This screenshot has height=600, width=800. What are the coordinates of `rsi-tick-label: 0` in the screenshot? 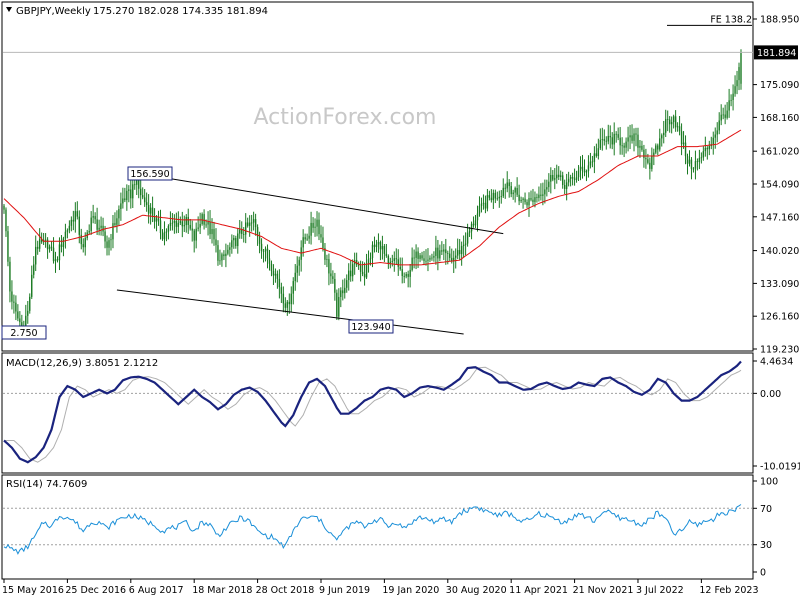 It's located at (763, 573).